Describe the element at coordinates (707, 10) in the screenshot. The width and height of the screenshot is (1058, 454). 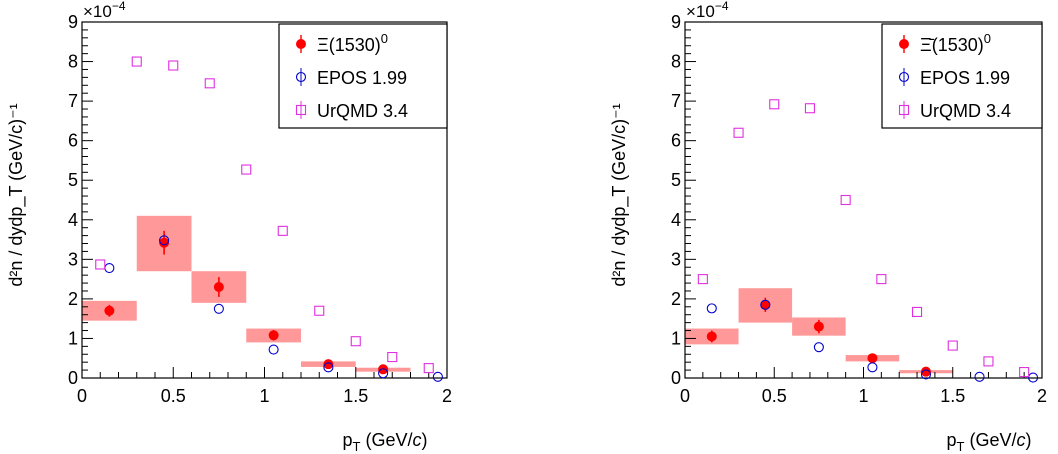
I see `p1-y-exponent: ×10⁻⁴` at that location.